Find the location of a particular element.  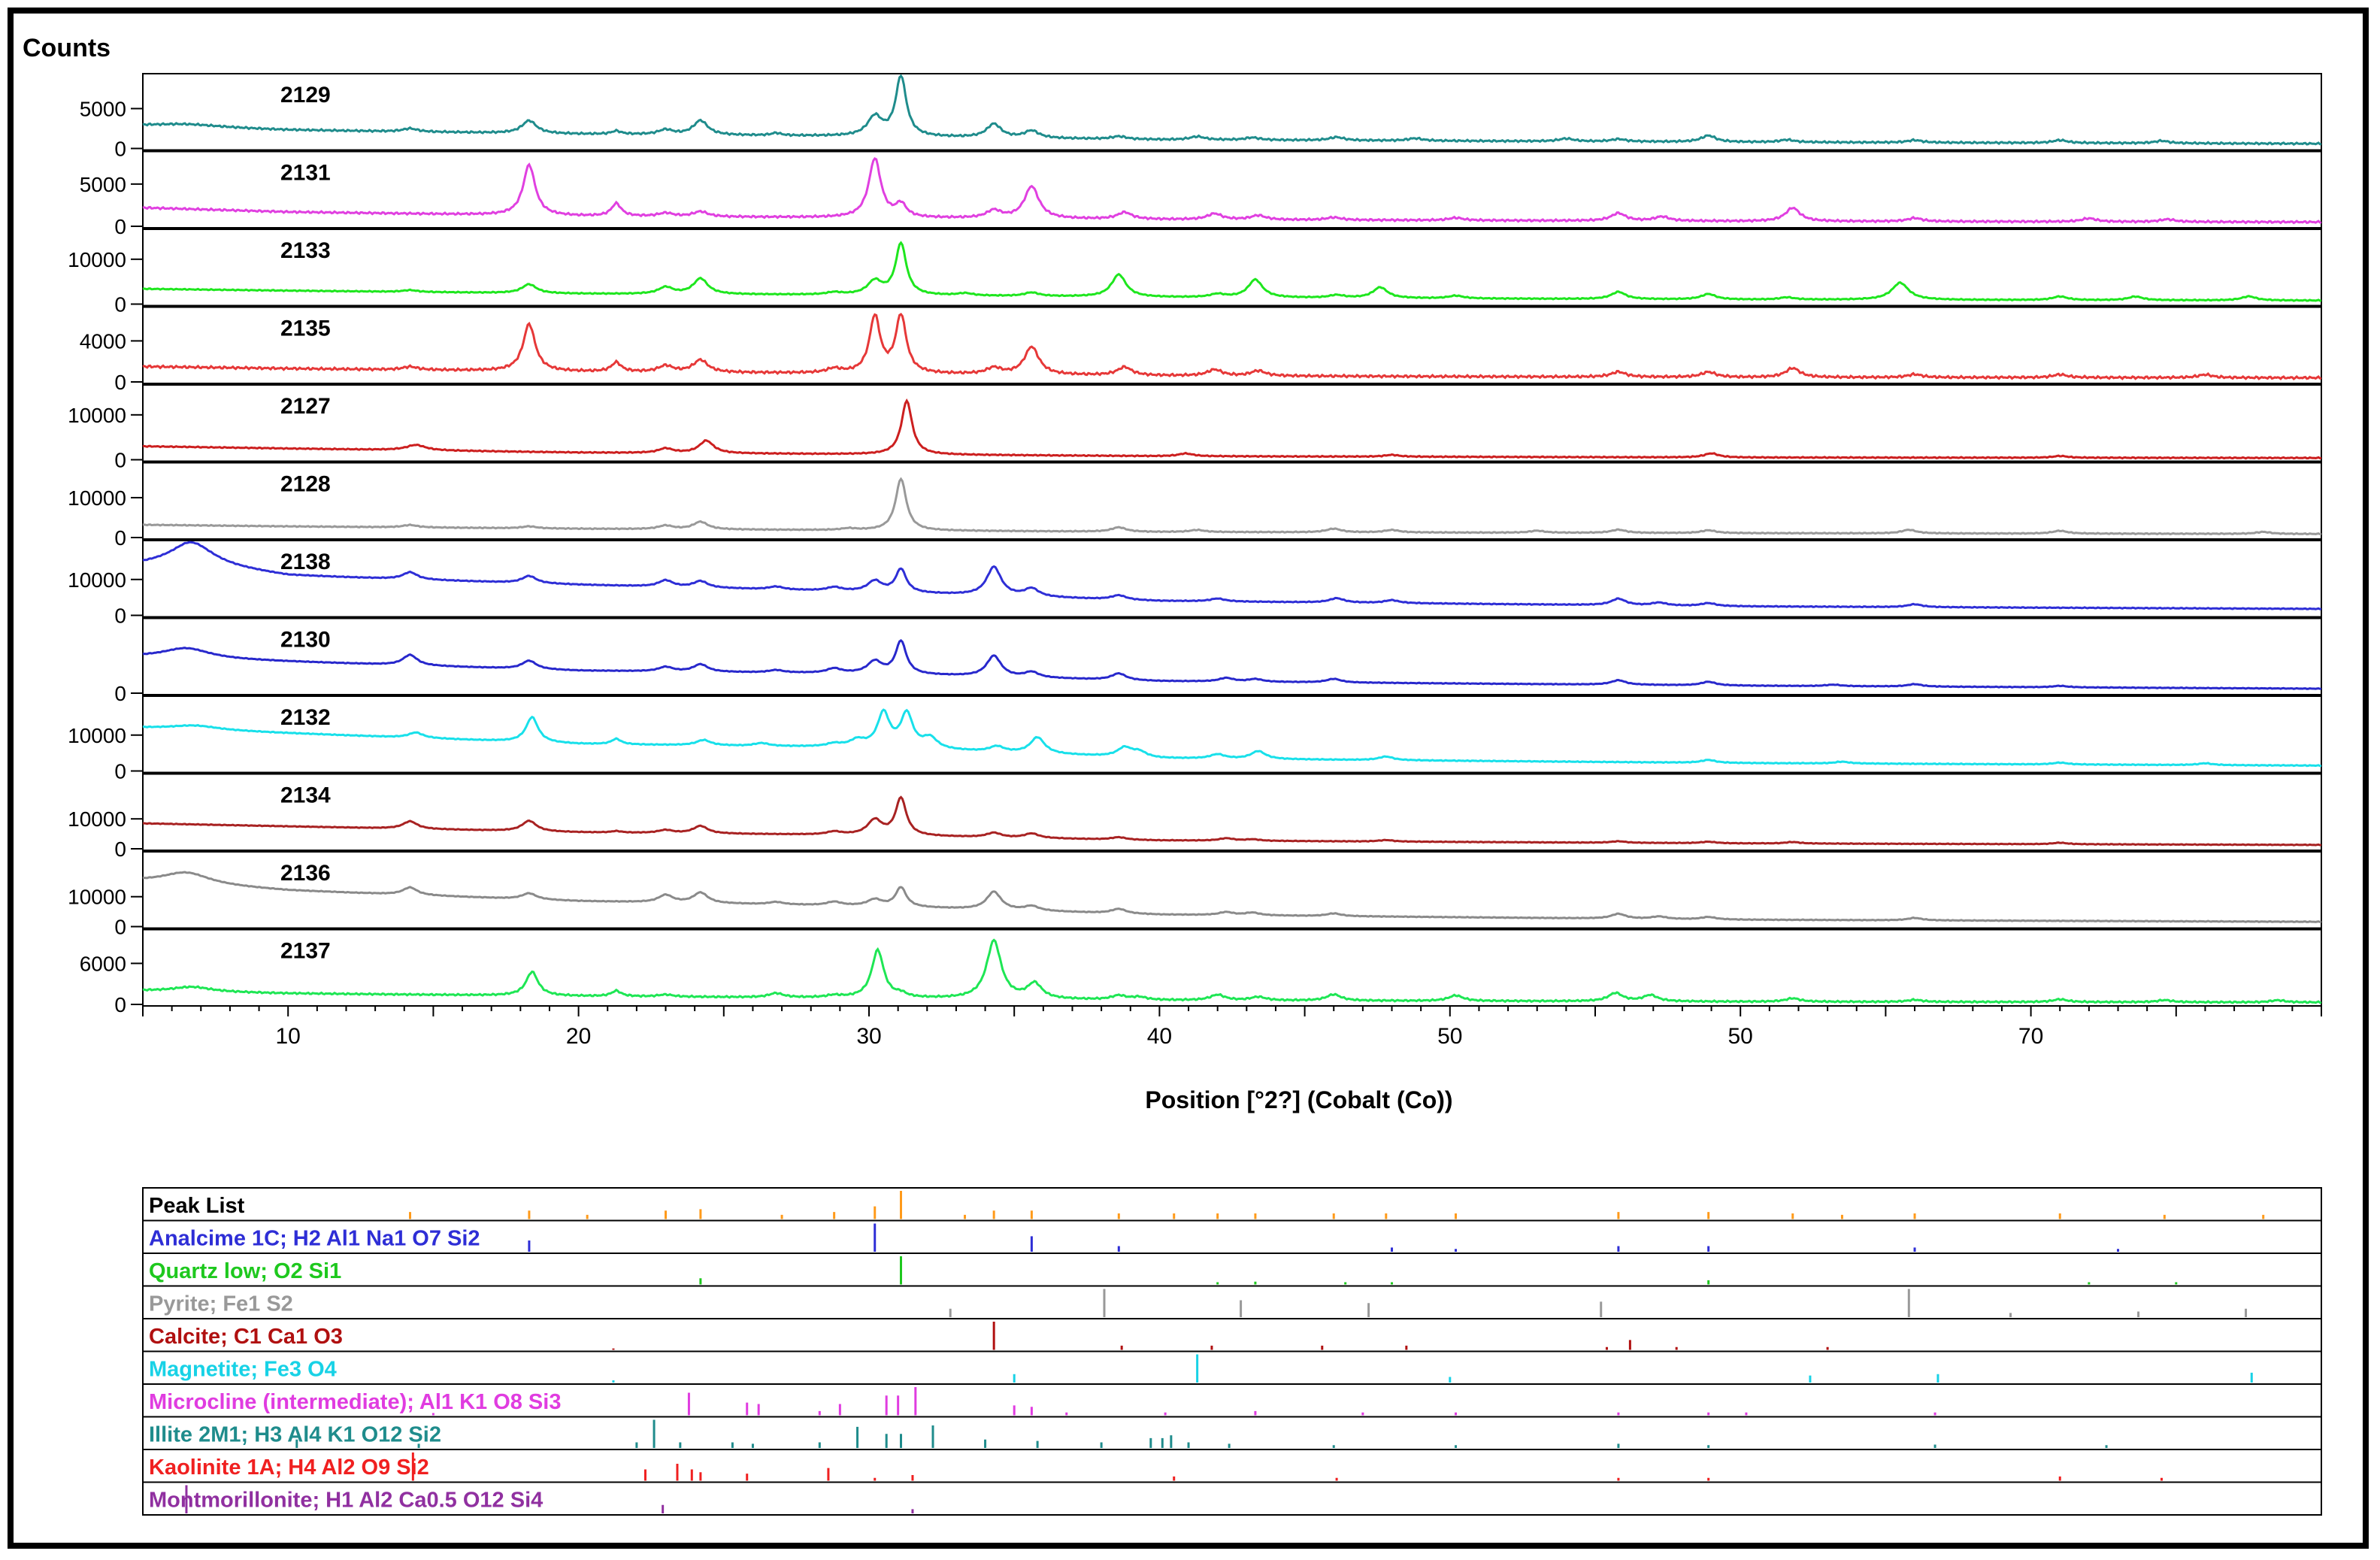

x-tick-label: 40 is located at coordinates (1159, 1036).